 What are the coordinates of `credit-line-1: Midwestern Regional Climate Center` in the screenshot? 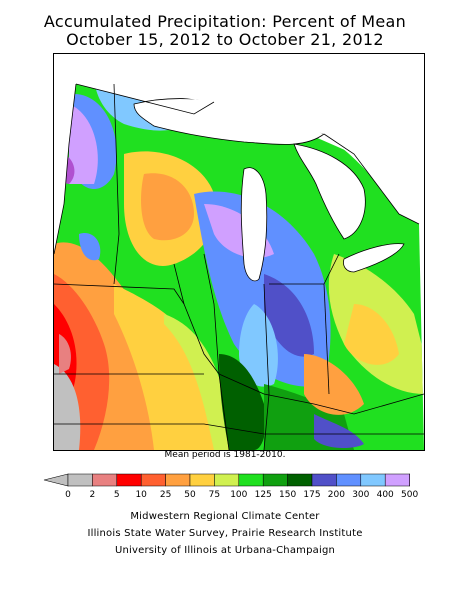 It's located at (225, 516).